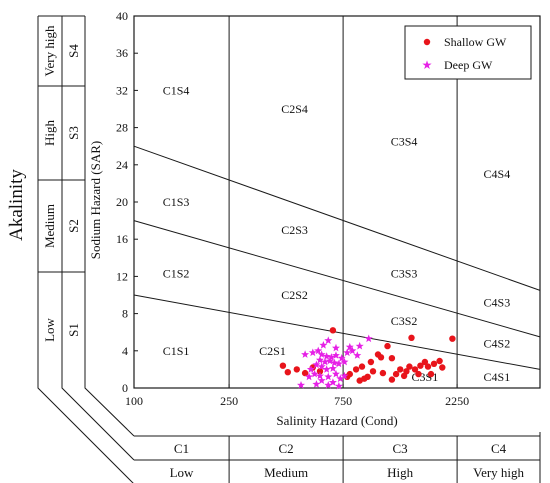  What do you see at coordinates (400, 448) in the screenshot?
I see `salinity-band-code: C3` at bounding box center [400, 448].